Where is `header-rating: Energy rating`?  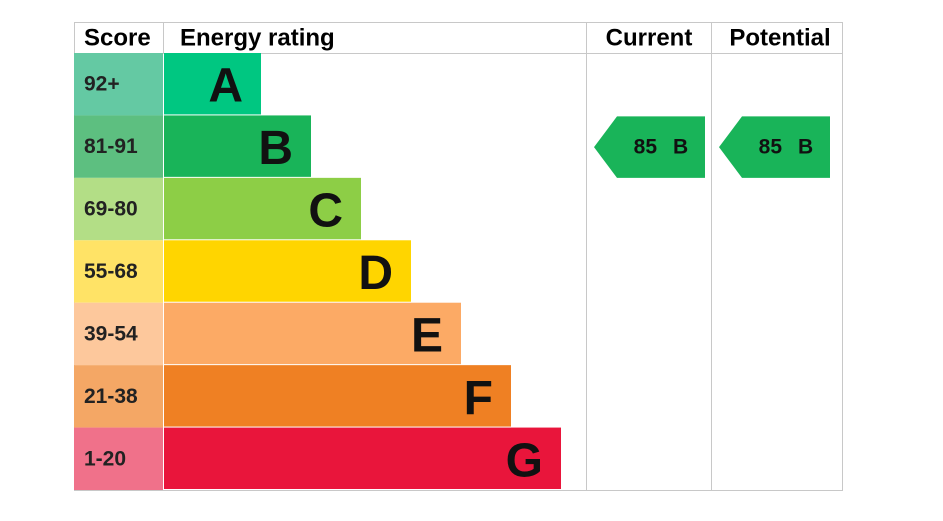 header-rating: Energy rating is located at coordinates (257, 38).